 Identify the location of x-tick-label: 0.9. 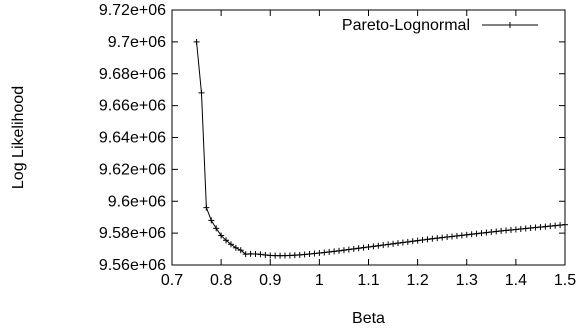
(270, 280).